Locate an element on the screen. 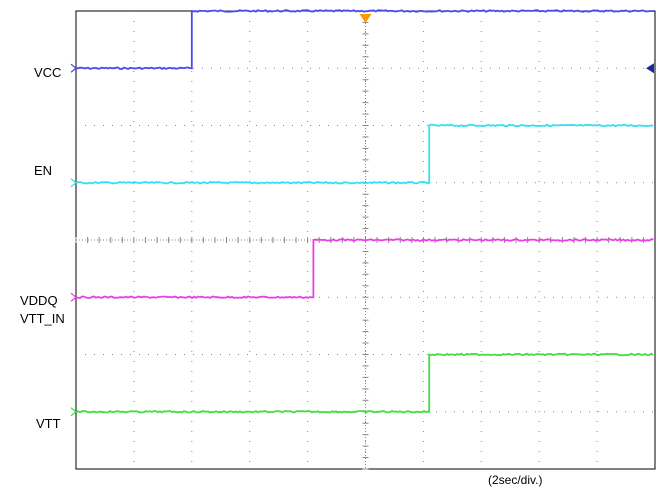  vddq-label: VDDQ is located at coordinates (39, 300).